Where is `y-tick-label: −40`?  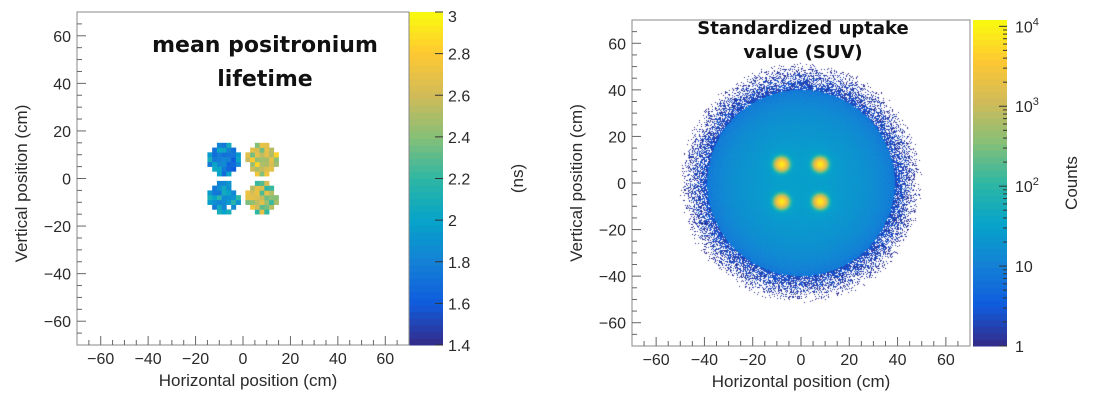 y-tick-label: −40 is located at coordinates (612, 277).